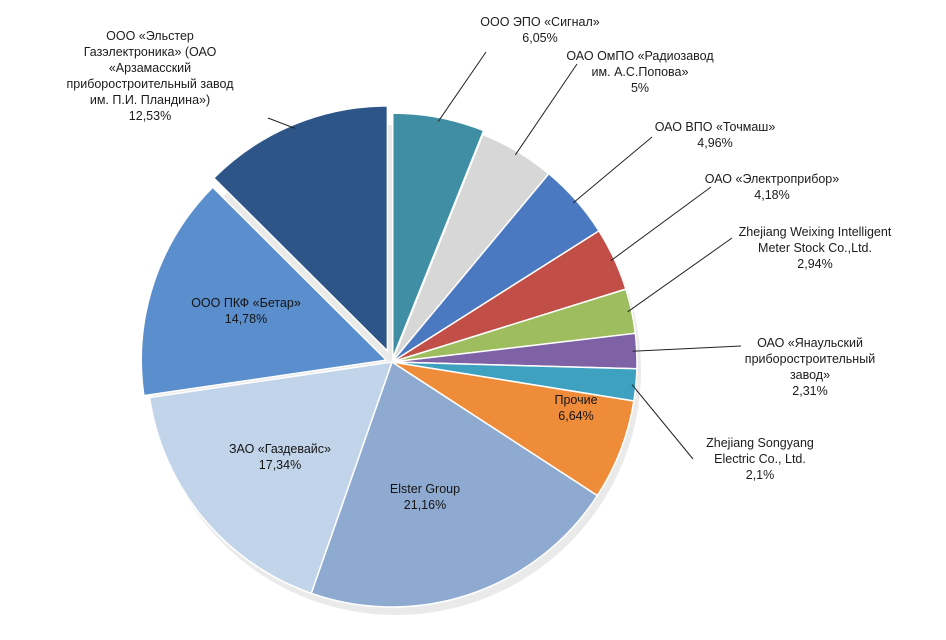 Image resolution: width=946 pixels, height=640 pixels. Describe the element at coordinates (640, 56) in the screenshot. I see `pie-label-radiozavod-line-0: ОАО ОмПО «Радиозавод` at that location.